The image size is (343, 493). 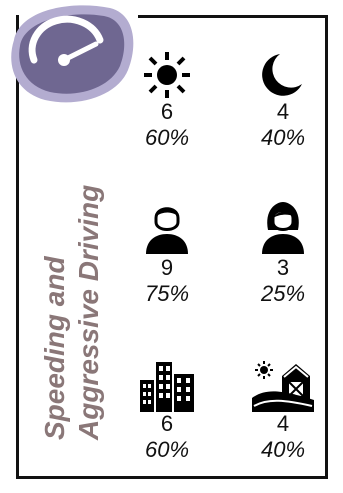 I want to click on male-count: 9, so click(x=167, y=268).